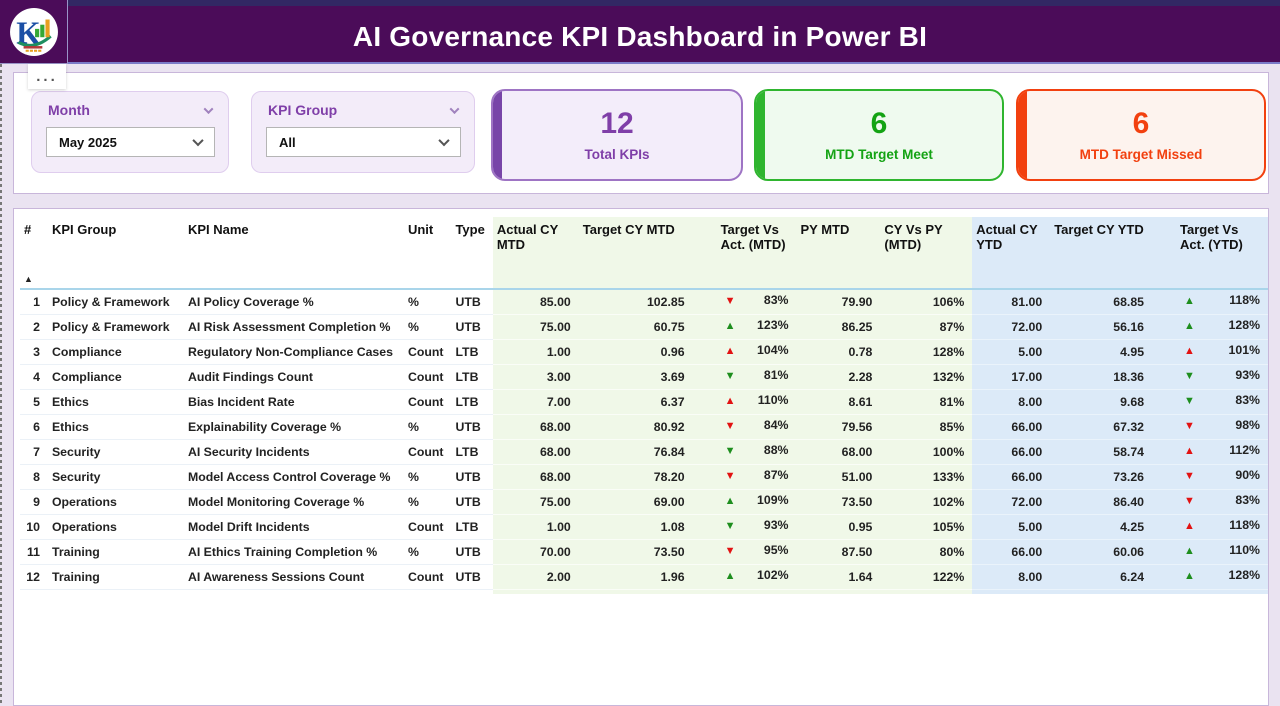 Image resolution: width=1280 pixels, height=706 pixels. I want to click on cell-target-cy-mtd: 80.92, so click(647, 427).